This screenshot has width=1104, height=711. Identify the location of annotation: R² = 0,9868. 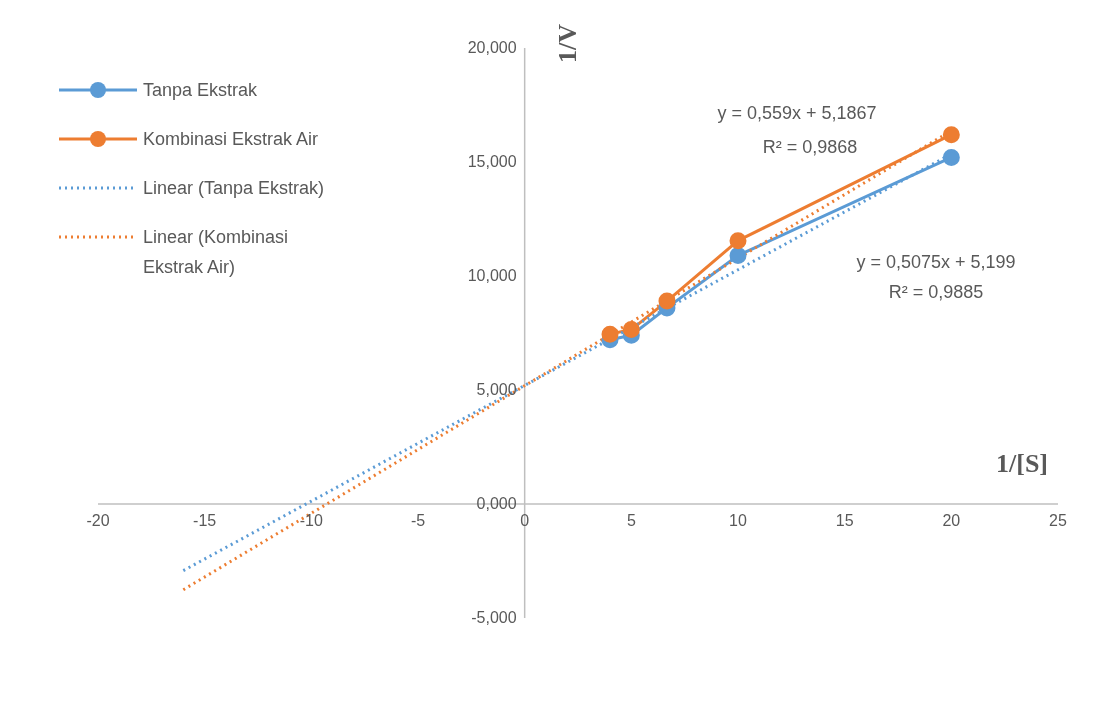
(810, 147).